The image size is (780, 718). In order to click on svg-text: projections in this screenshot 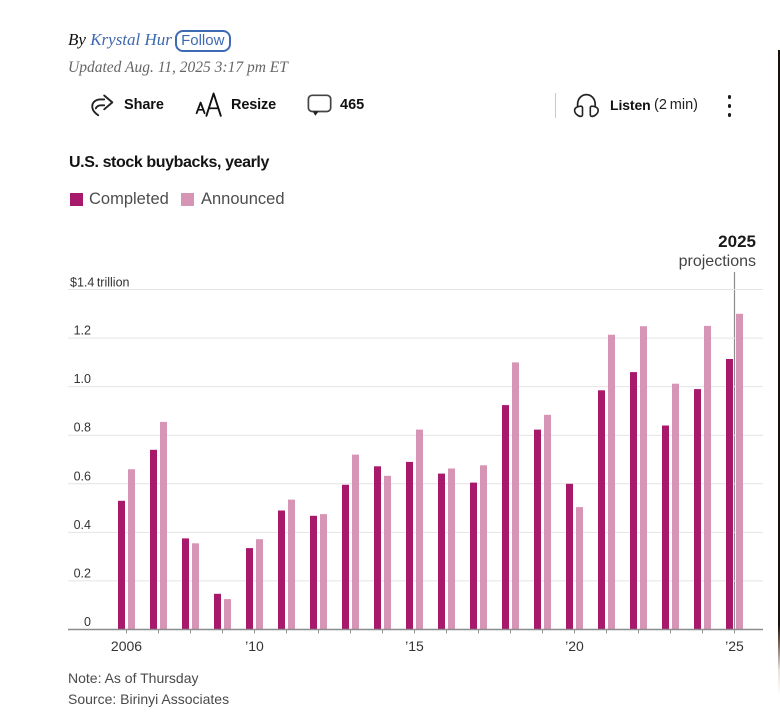, I will do `click(717, 261)`.